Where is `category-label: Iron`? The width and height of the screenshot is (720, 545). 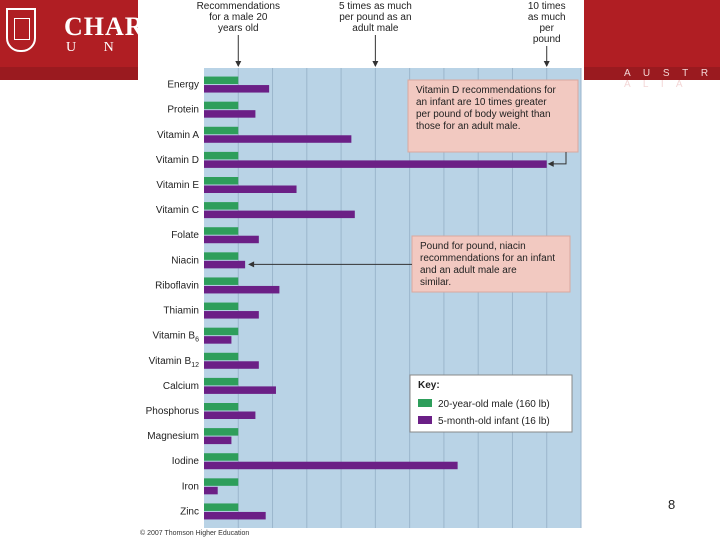
category-label: Iron is located at coordinates (190, 486).